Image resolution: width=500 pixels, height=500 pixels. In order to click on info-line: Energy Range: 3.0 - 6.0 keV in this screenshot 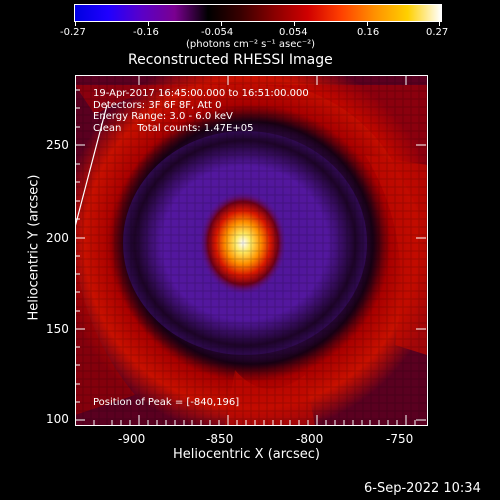, I will do `click(163, 116)`.